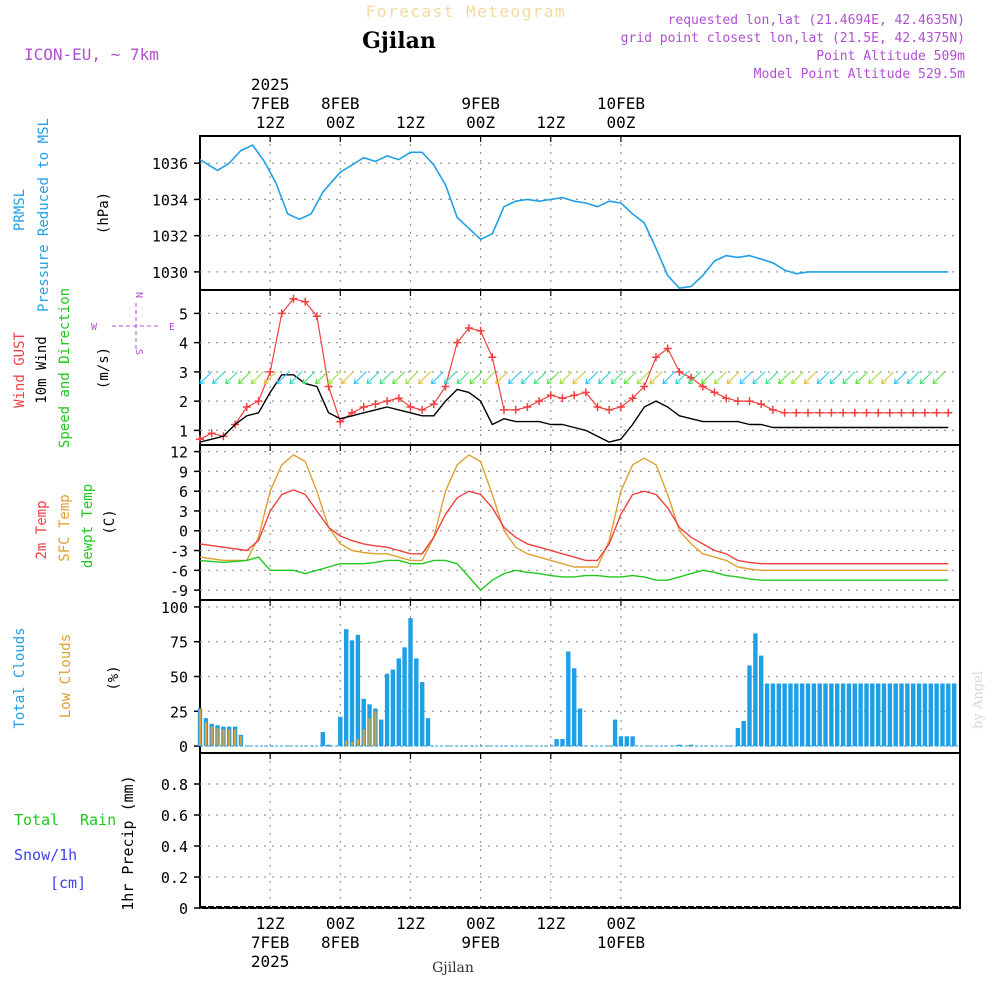 This screenshot has width=1000, height=1000. Describe the element at coordinates (179, 678) in the screenshot. I see `clouds-tick-label: 50` at that location.